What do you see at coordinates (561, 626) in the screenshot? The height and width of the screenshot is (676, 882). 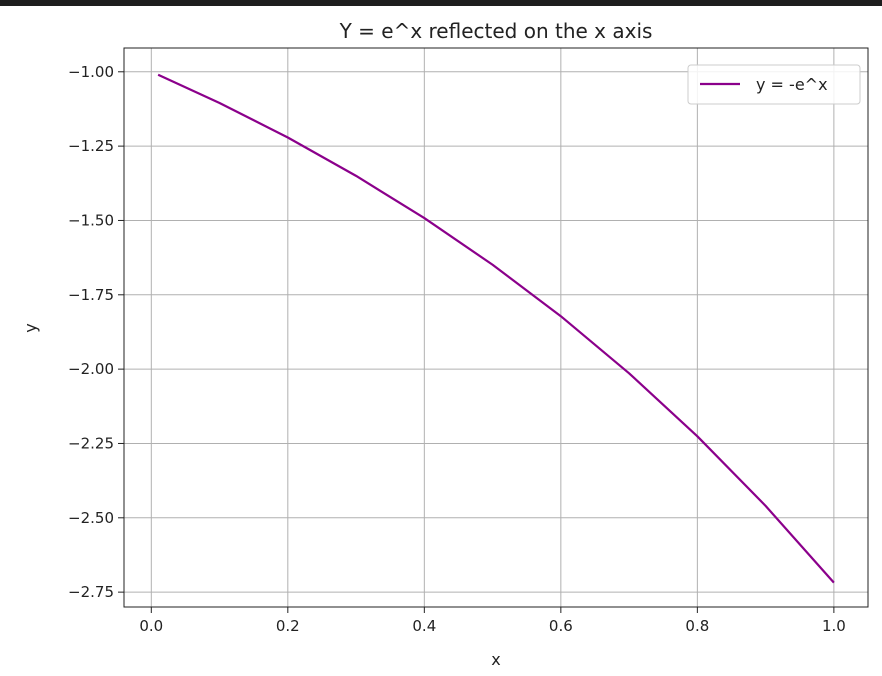 I see `x-tick-label: 0.6` at bounding box center [561, 626].